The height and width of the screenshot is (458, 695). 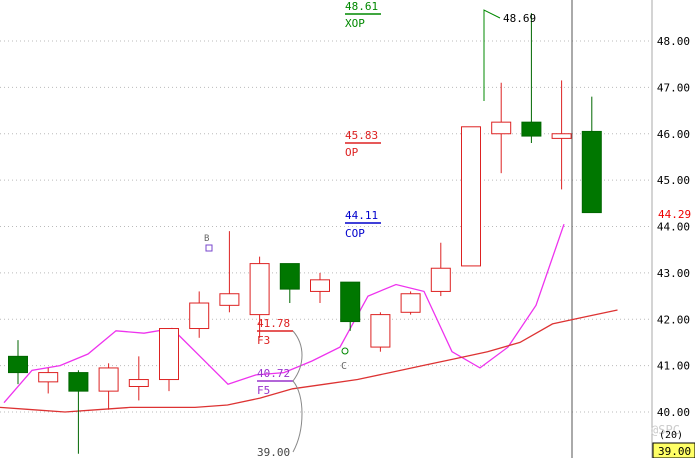 What do you see at coordinates (345, 351) in the screenshot?
I see `point-c-marker` at bounding box center [345, 351].